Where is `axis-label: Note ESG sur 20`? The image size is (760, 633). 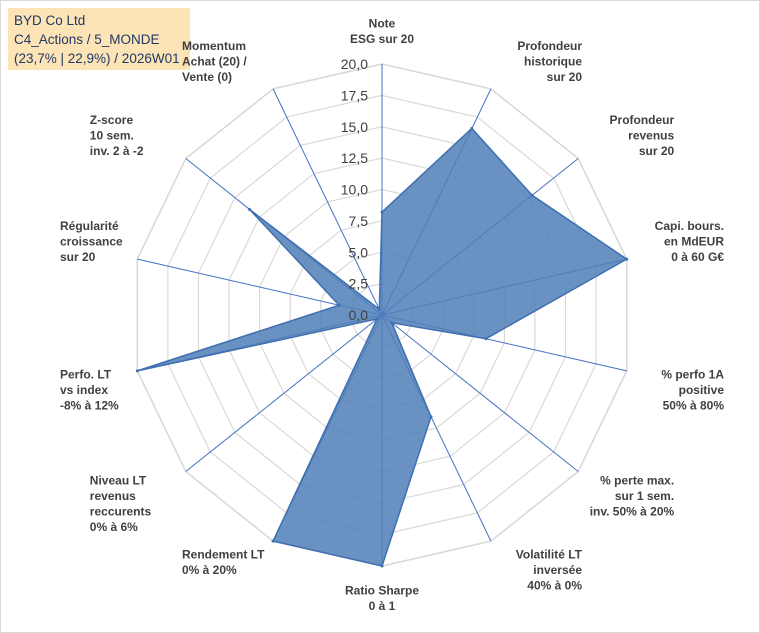 axis-label: Note ESG sur 20 is located at coordinates (382, 32).